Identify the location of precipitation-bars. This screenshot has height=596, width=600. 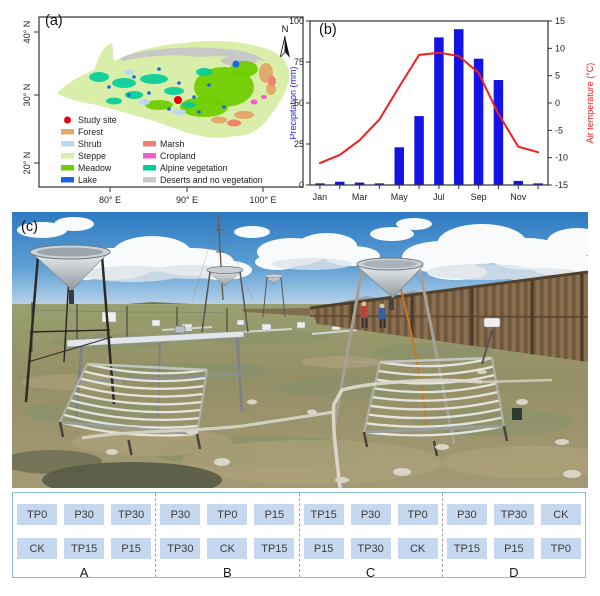
(429, 107).